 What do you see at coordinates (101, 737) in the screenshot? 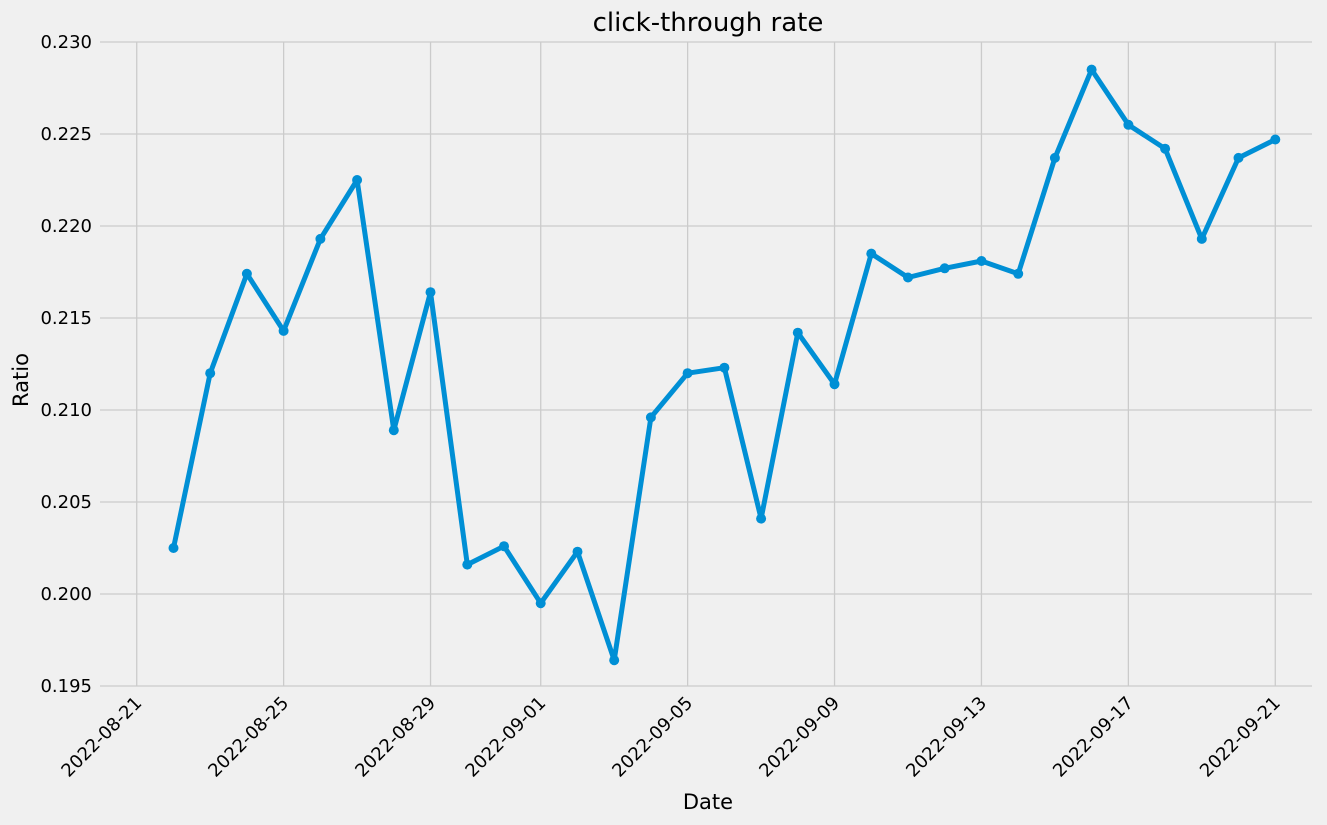
I see `x-tick-label: 2022-08-21` at bounding box center [101, 737].